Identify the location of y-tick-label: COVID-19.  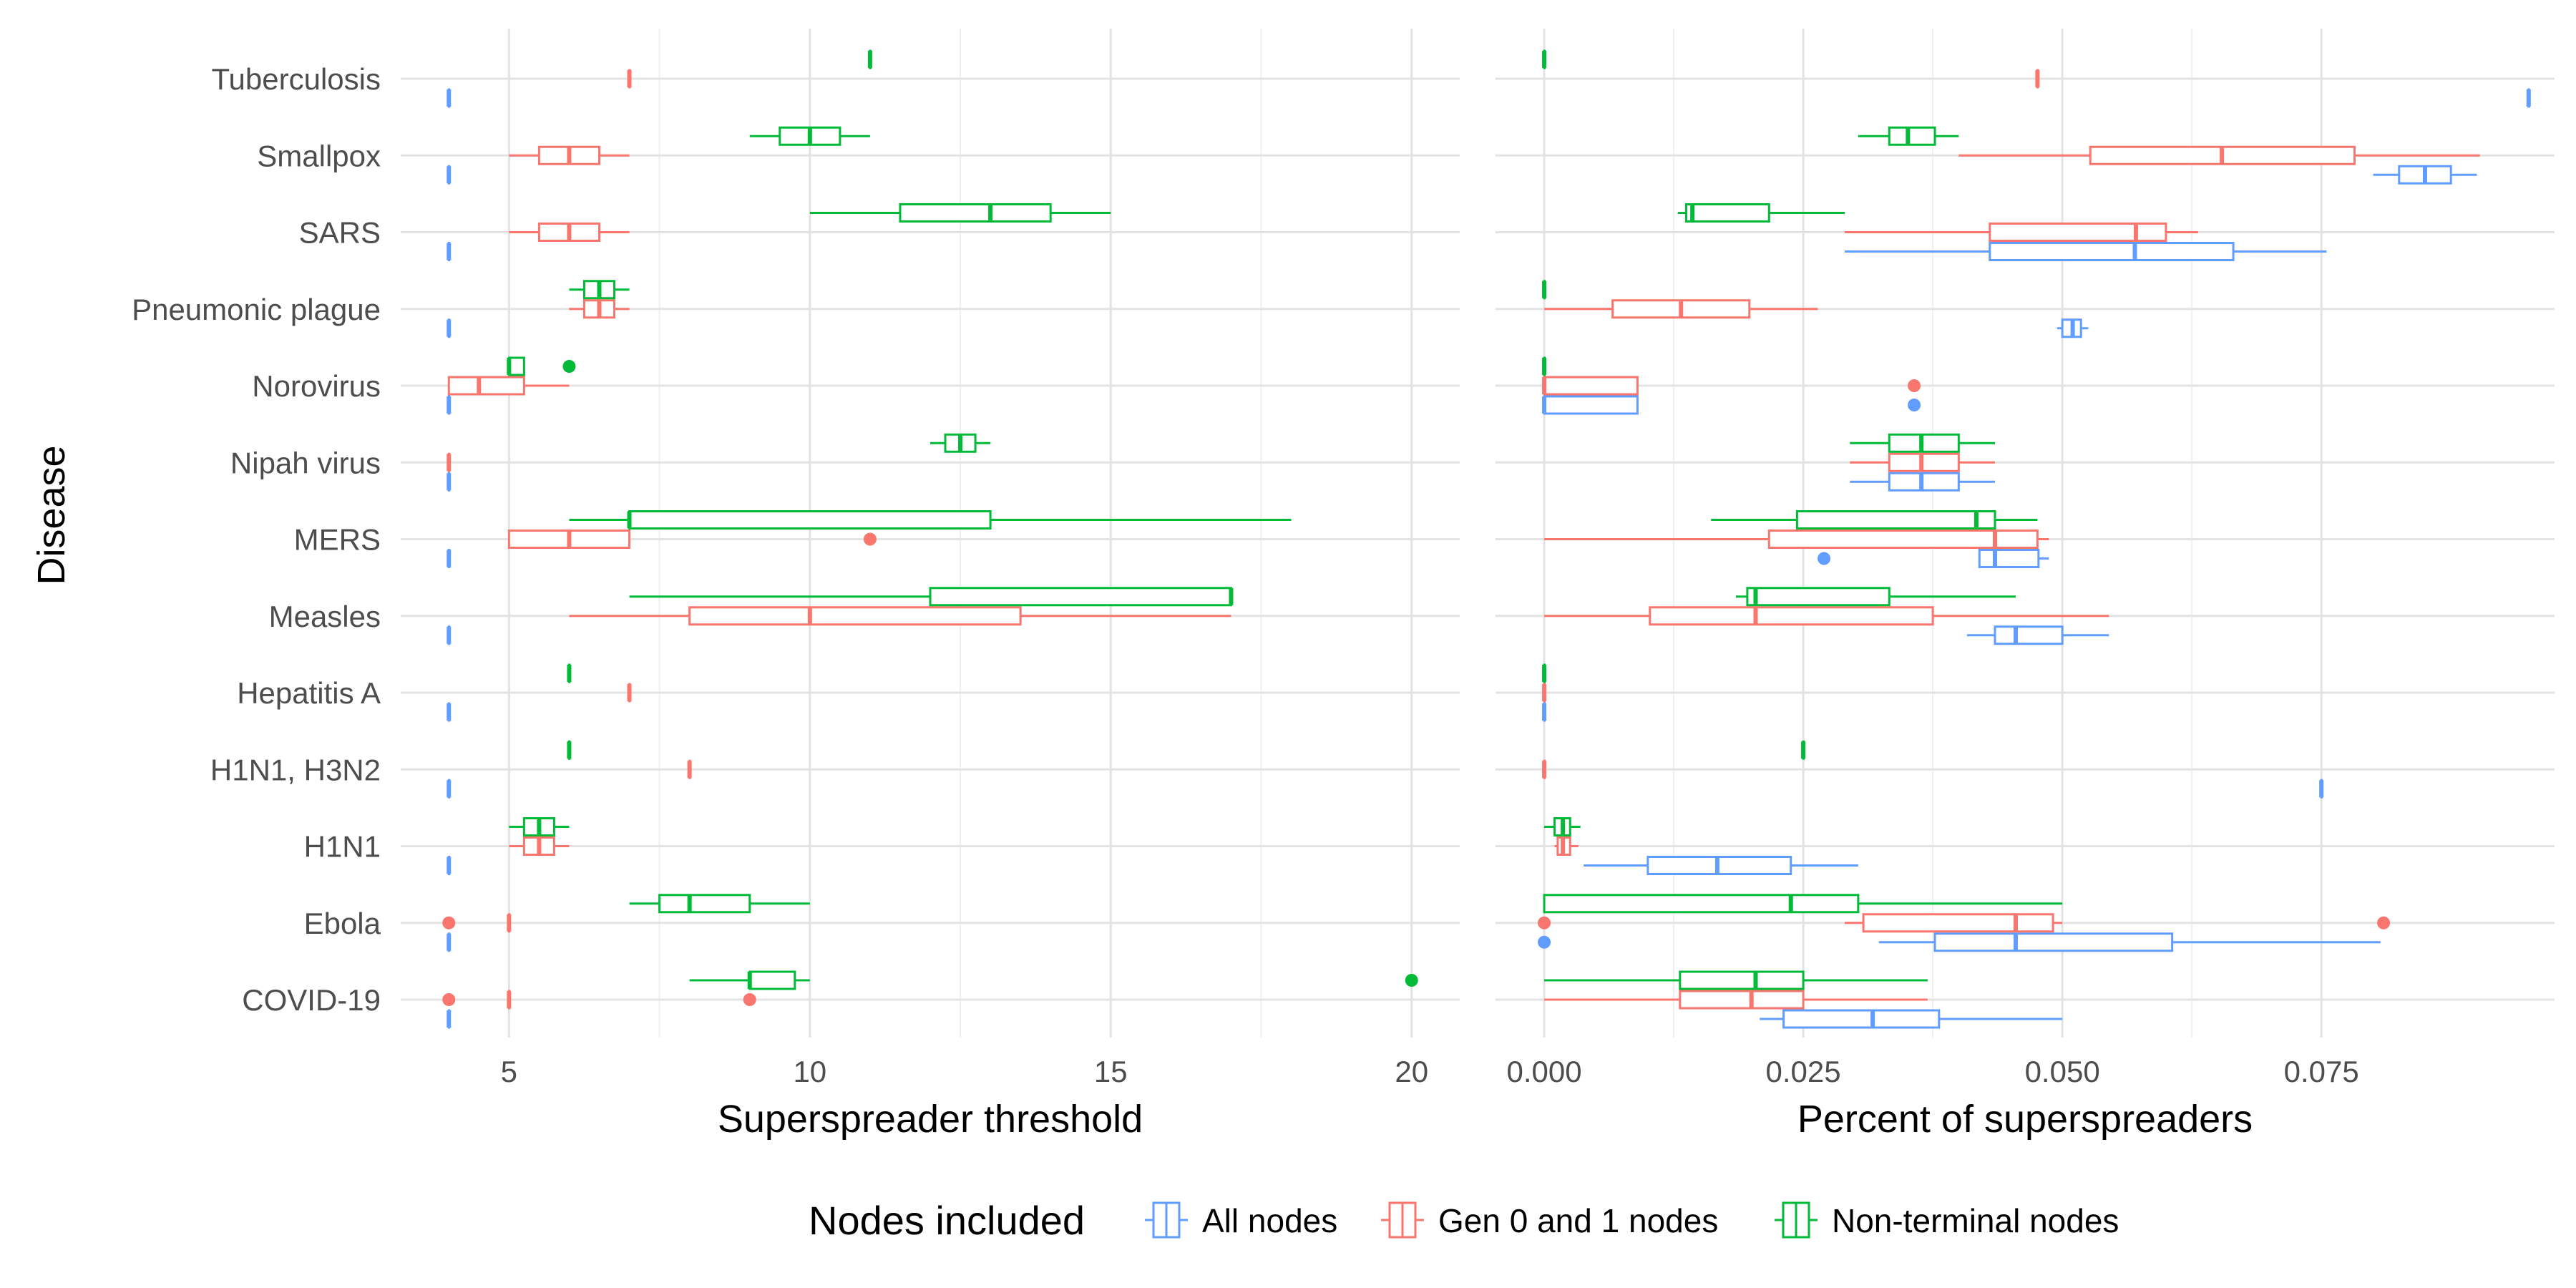
(311, 1000).